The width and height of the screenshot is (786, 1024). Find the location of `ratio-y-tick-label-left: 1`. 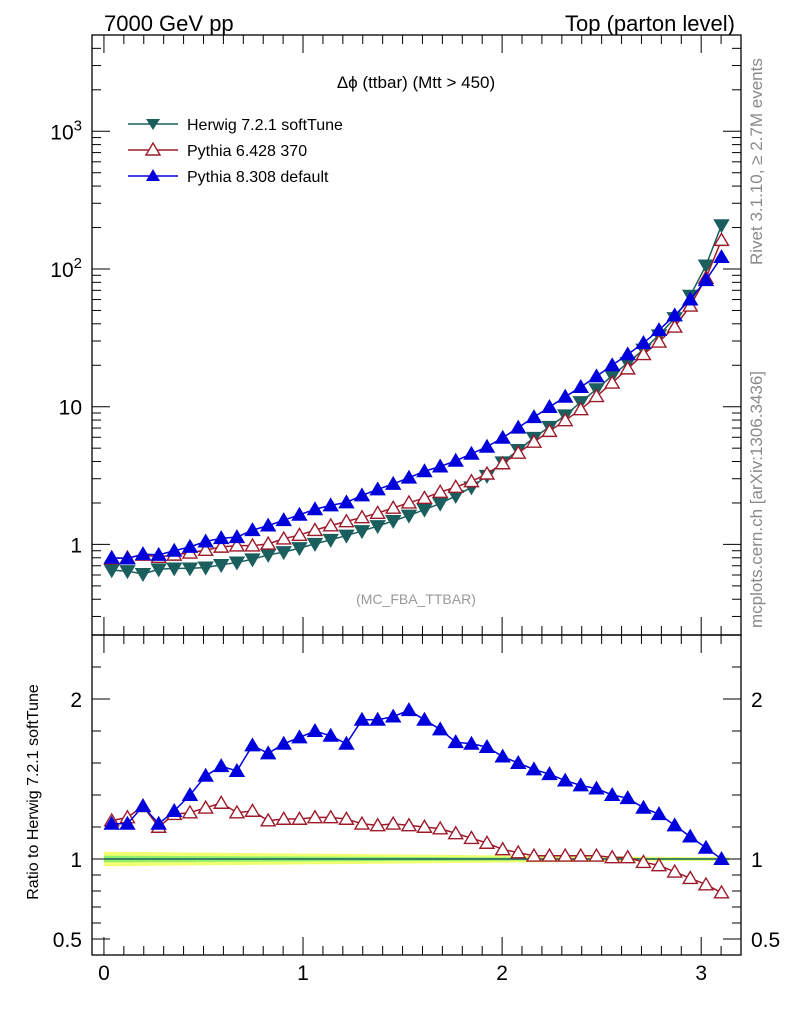

ratio-y-tick-label-left: 1 is located at coordinates (76, 860).